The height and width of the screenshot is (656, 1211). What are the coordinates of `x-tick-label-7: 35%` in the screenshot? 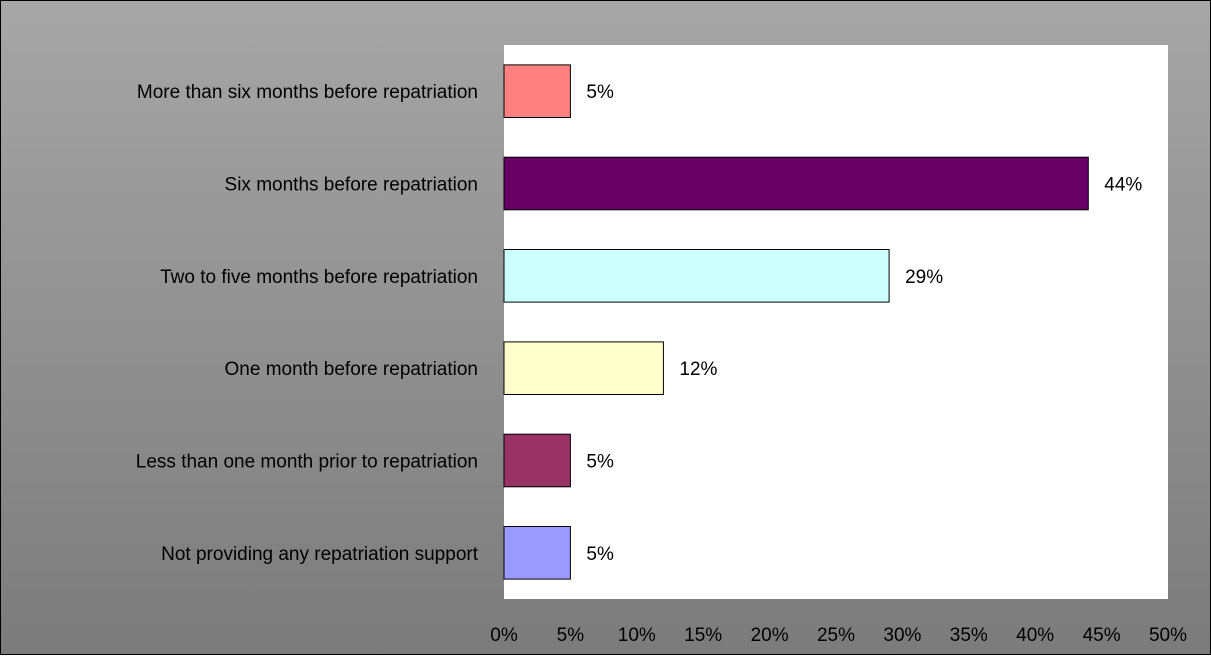 It's located at (969, 635).